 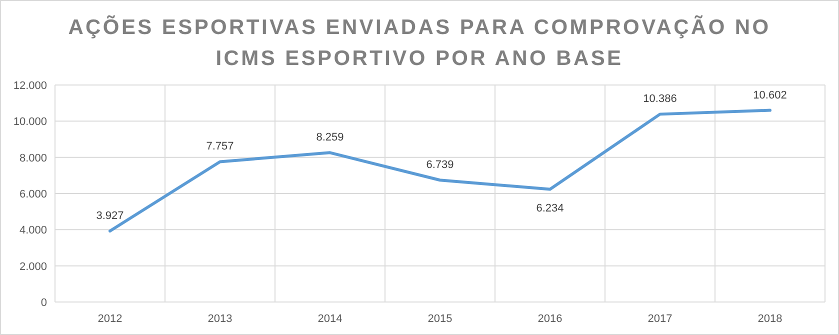 I want to click on x-tick-label: 2017, so click(x=660, y=319).